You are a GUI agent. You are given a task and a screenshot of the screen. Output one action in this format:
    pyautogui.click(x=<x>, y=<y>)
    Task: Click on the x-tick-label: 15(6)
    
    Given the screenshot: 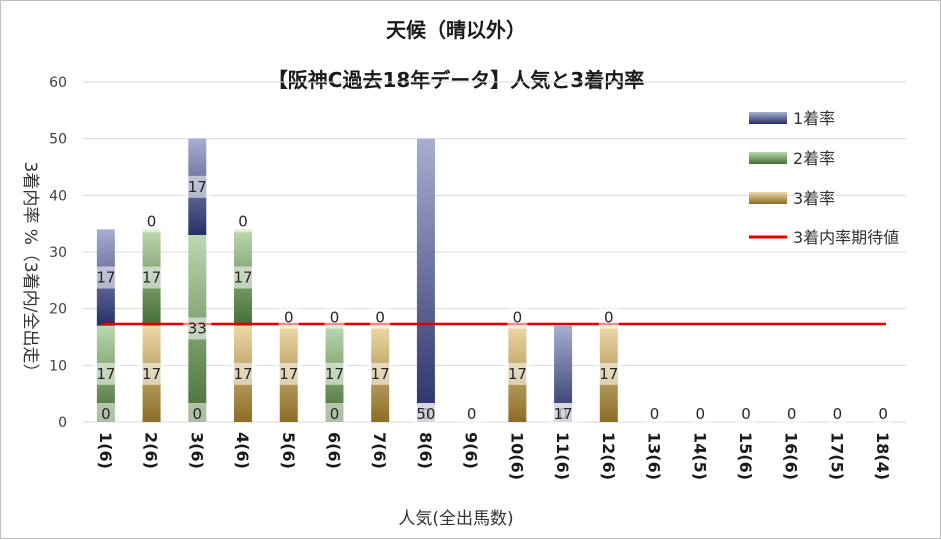 What is the action you would take?
    pyautogui.click(x=745, y=456)
    